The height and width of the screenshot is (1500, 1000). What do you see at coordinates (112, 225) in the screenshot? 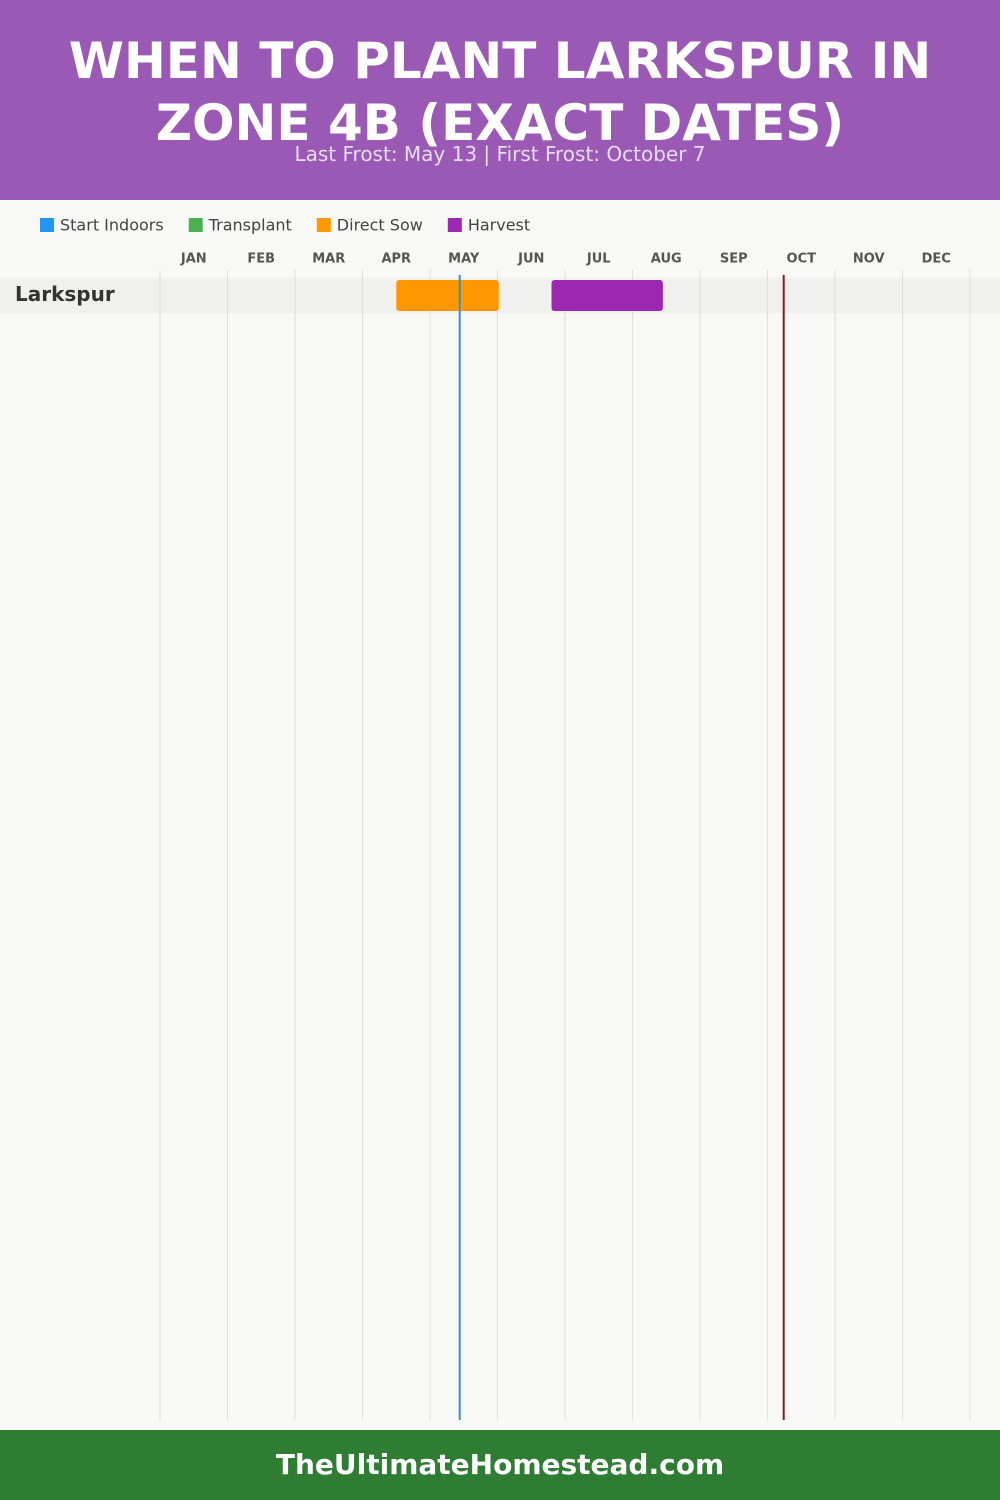
I see `legend-label: Start Indoors` at bounding box center [112, 225].